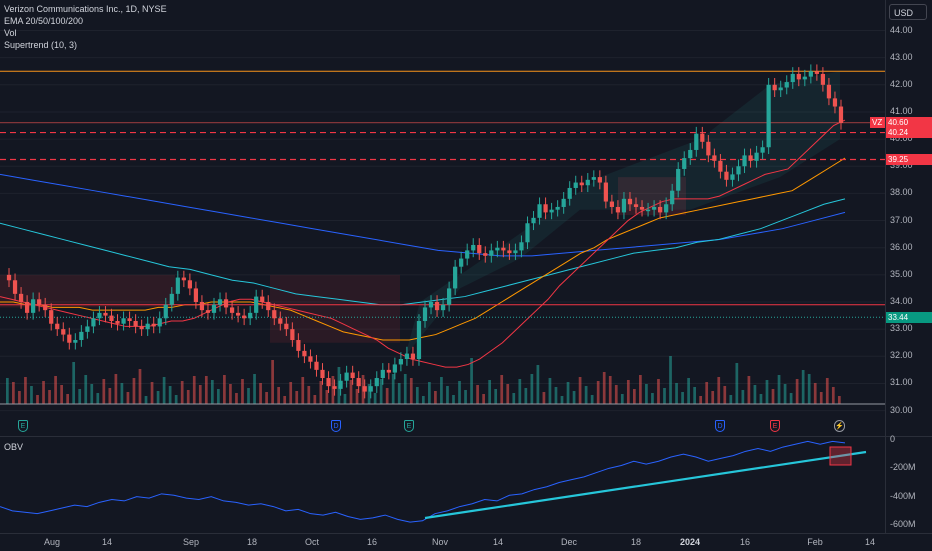 The width and height of the screenshot is (932, 551). I want to click on last-price-badge: 40.60, so click(909, 123).